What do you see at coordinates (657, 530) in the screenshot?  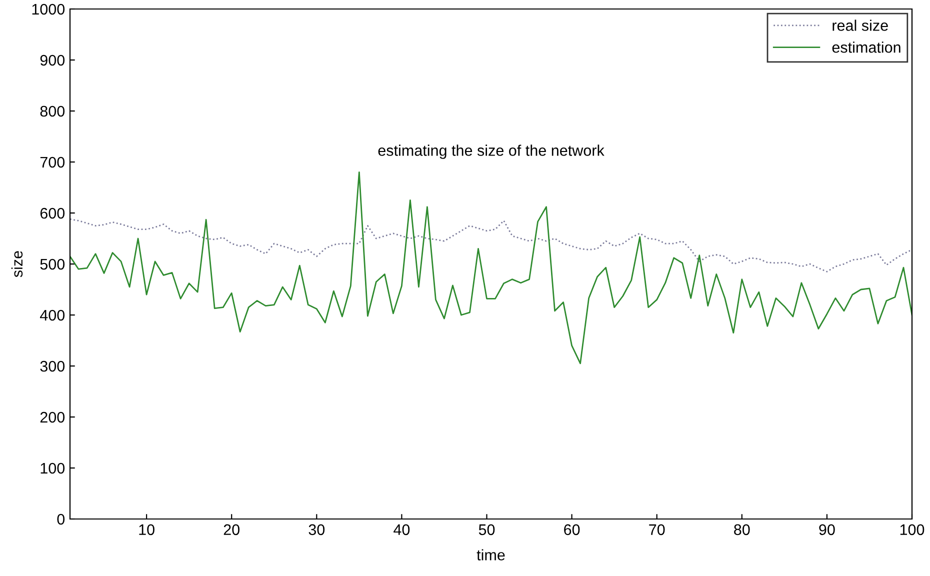 I see `x-tick-label: 70` at bounding box center [657, 530].